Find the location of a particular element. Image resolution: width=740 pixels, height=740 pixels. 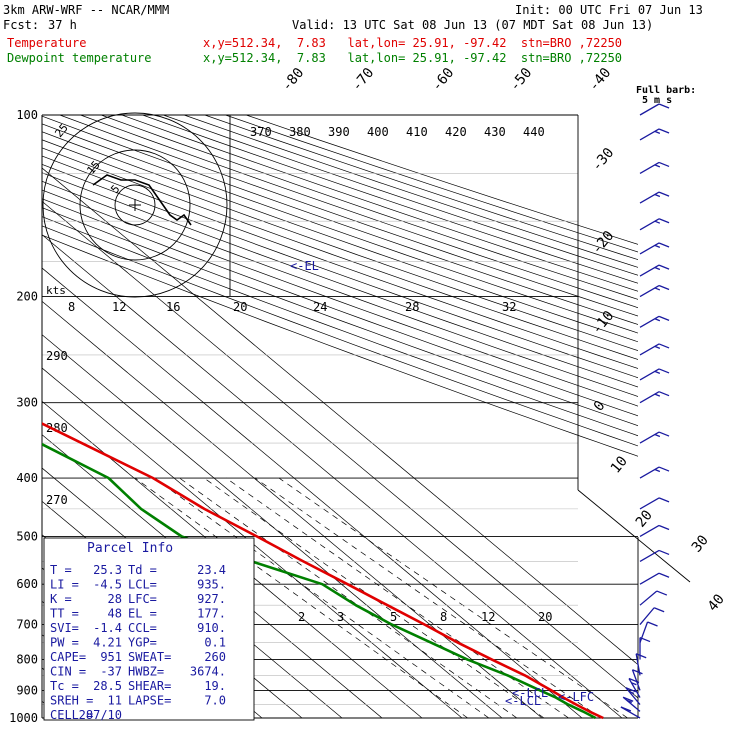

forecast-hour: 37 h is located at coordinates (62, 25).